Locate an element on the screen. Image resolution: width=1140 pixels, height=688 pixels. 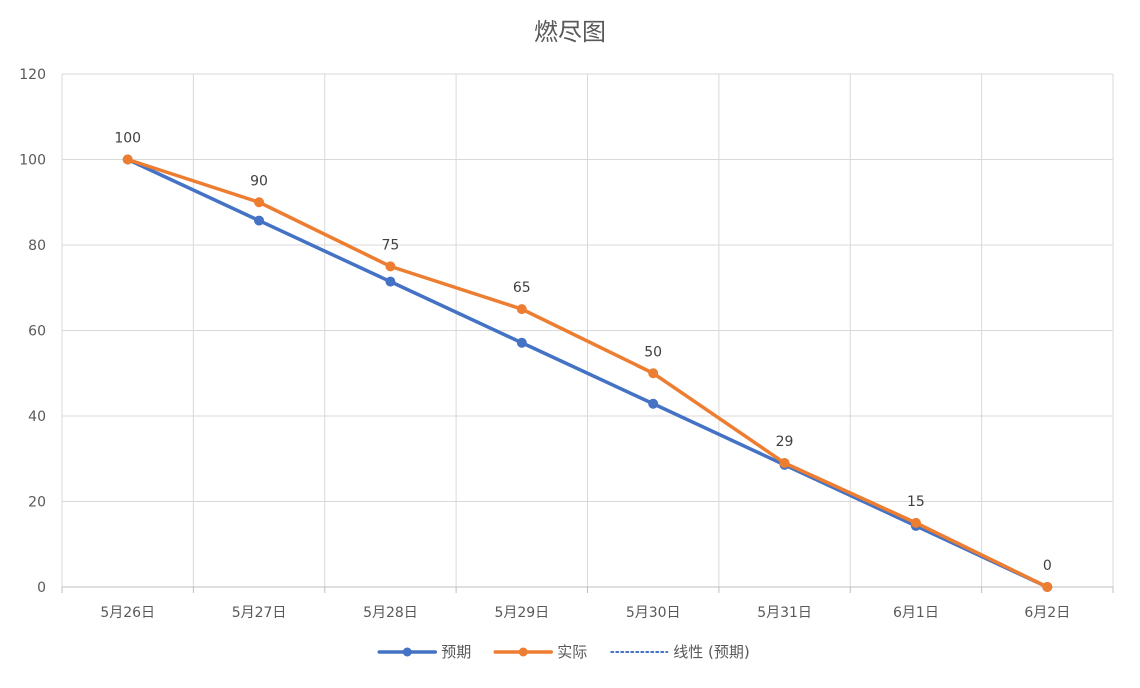
y-tick-label: 40 is located at coordinates (37, 417).